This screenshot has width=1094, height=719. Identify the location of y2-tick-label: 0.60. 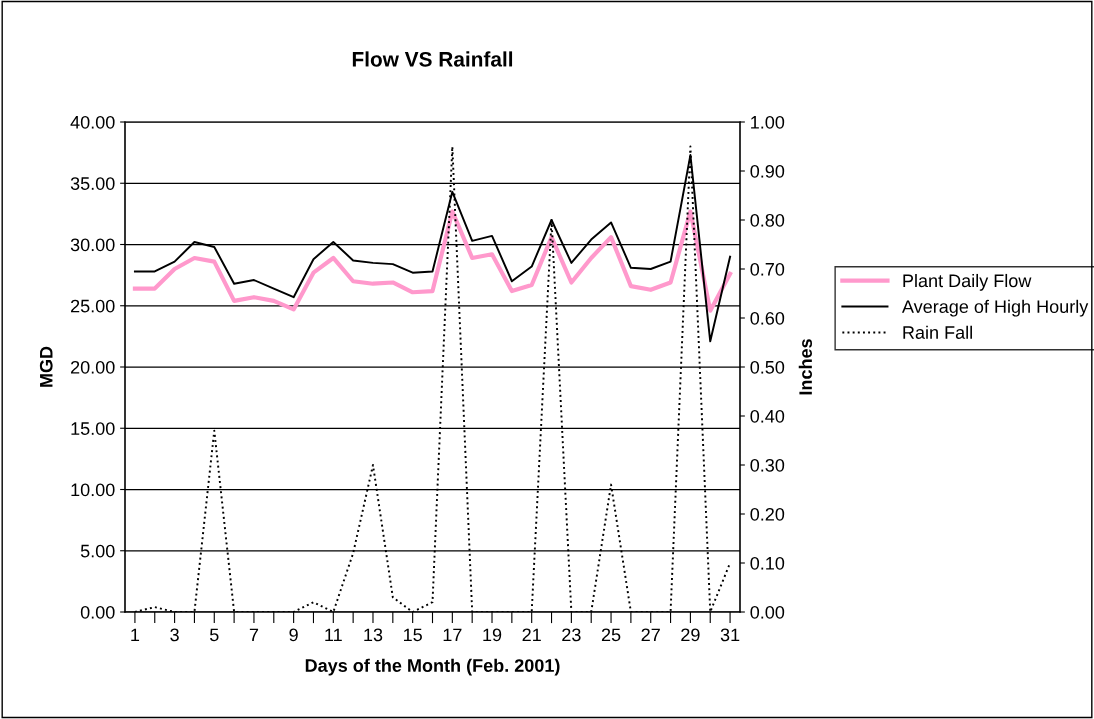
(767, 318).